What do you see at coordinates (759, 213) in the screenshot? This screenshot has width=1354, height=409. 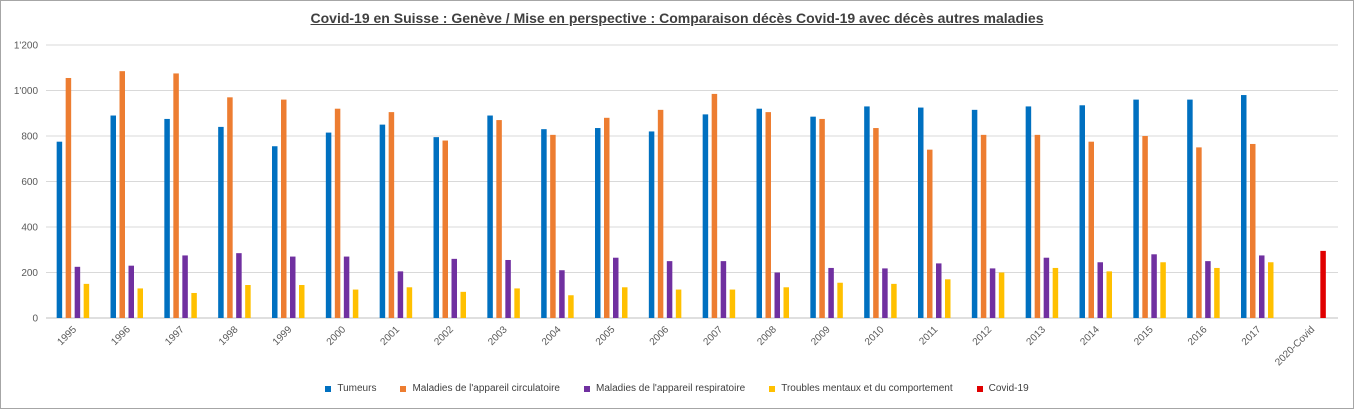 I see `bar-tumeurs-2008` at bounding box center [759, 213].